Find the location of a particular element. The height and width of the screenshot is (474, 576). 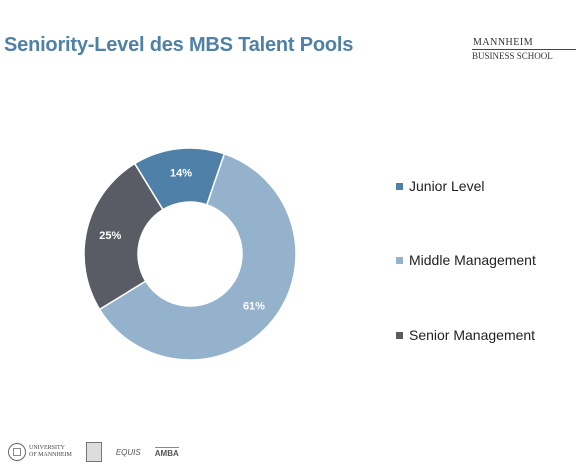

legend-swatch-junior-level is located at coordinates (399, 186).